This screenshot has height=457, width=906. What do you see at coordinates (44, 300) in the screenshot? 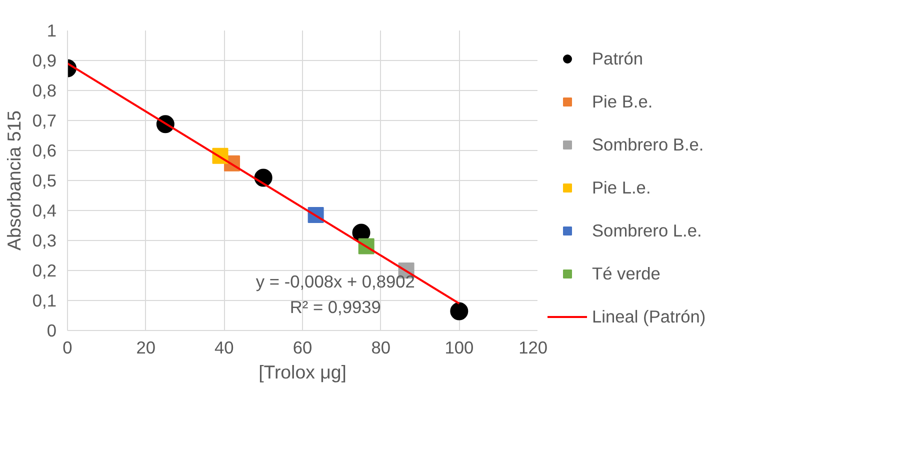
I see `y-tick-label: 0,1` at bounding box center [44, 300].